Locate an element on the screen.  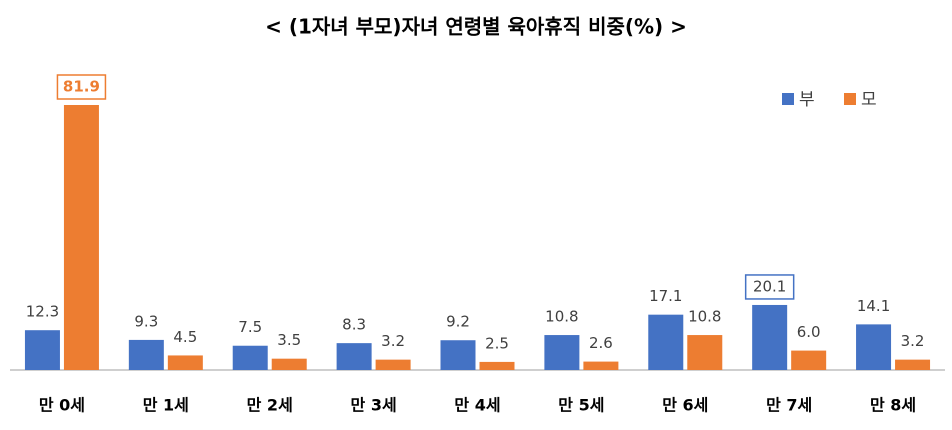
value-label: 20.1 is located at coordinates (769, 286).